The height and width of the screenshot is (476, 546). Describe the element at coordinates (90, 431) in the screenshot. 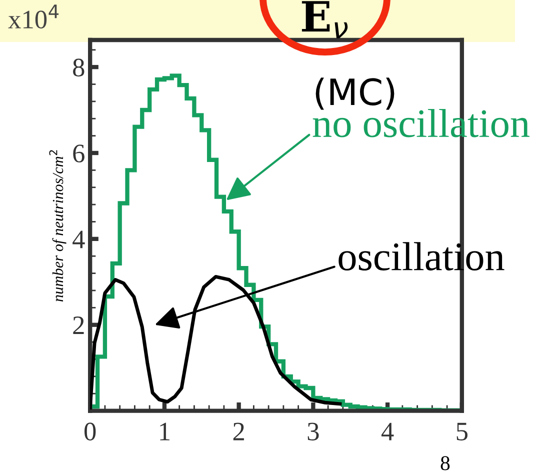

I see `x-tick-label: 0` at that location.